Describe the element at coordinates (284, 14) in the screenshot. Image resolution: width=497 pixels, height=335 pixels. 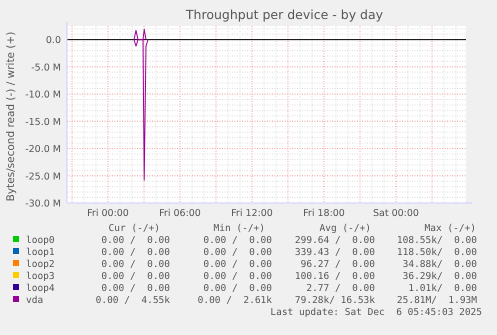
I see `chart-title: Throughput per device - by day` at that location.